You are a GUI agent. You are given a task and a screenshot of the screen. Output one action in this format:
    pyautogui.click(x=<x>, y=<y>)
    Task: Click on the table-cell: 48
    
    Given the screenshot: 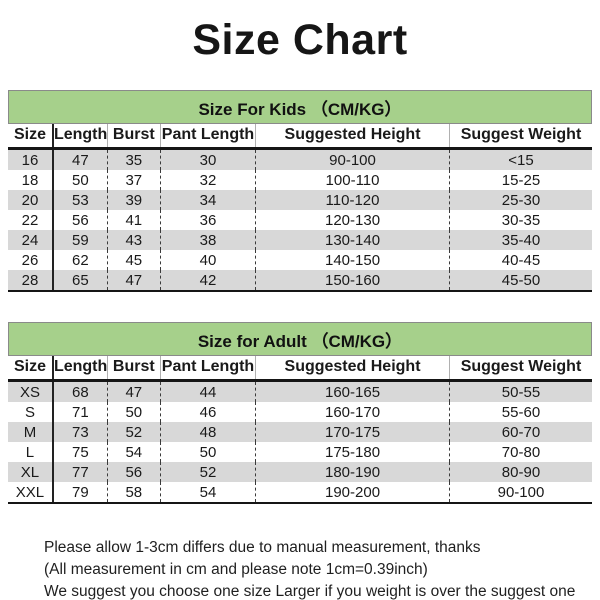 What is the action you would take?
    pyautogui.click(x=207, y=432)
    